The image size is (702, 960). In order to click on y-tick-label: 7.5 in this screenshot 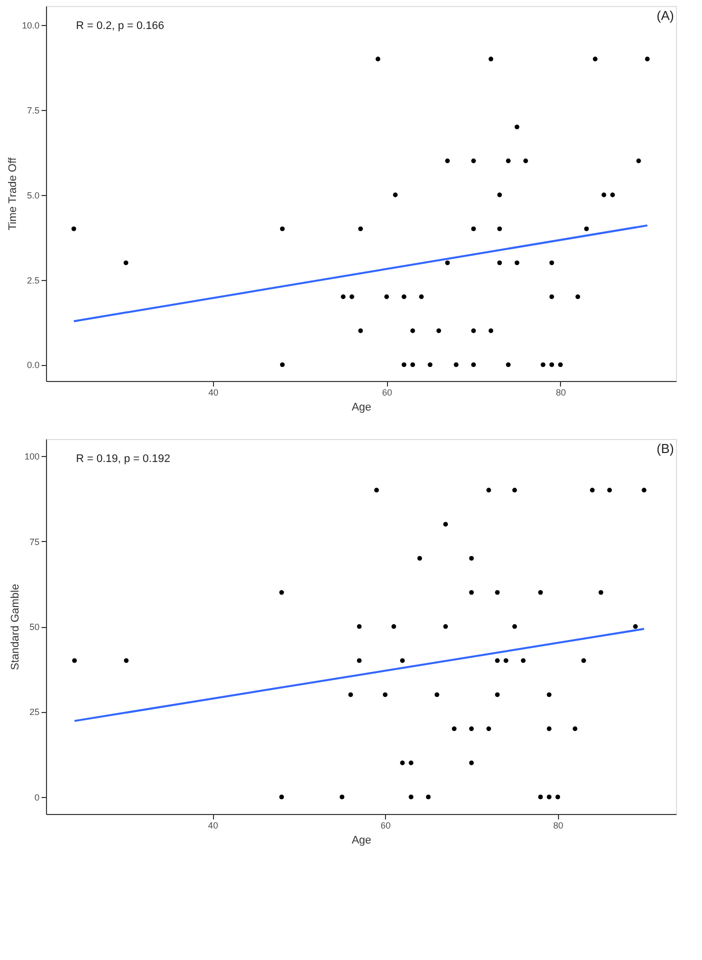, I will do `click(33, 110)`.